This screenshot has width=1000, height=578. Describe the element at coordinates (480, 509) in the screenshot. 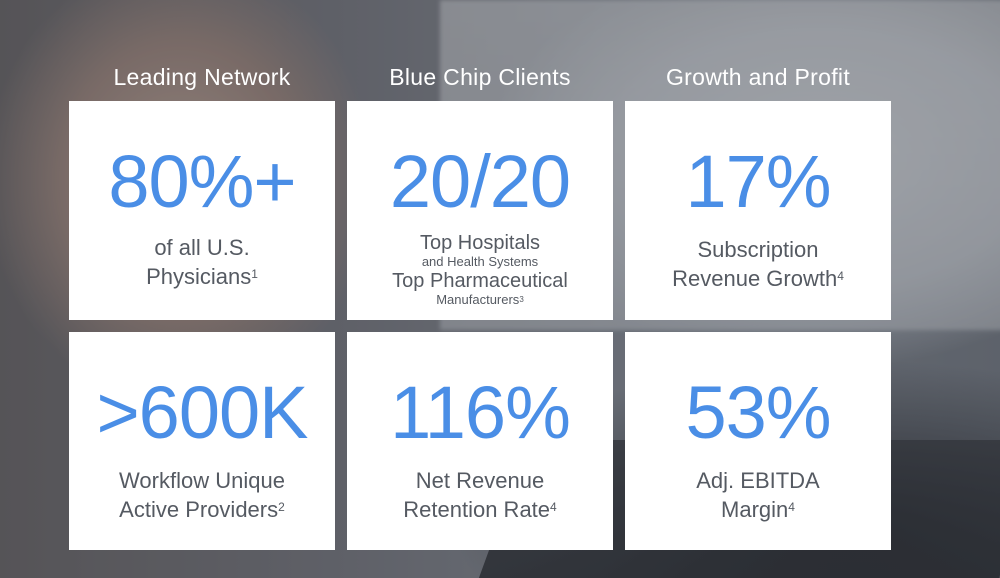

I see `stat-label-line2: Retention Rate4` at that location.